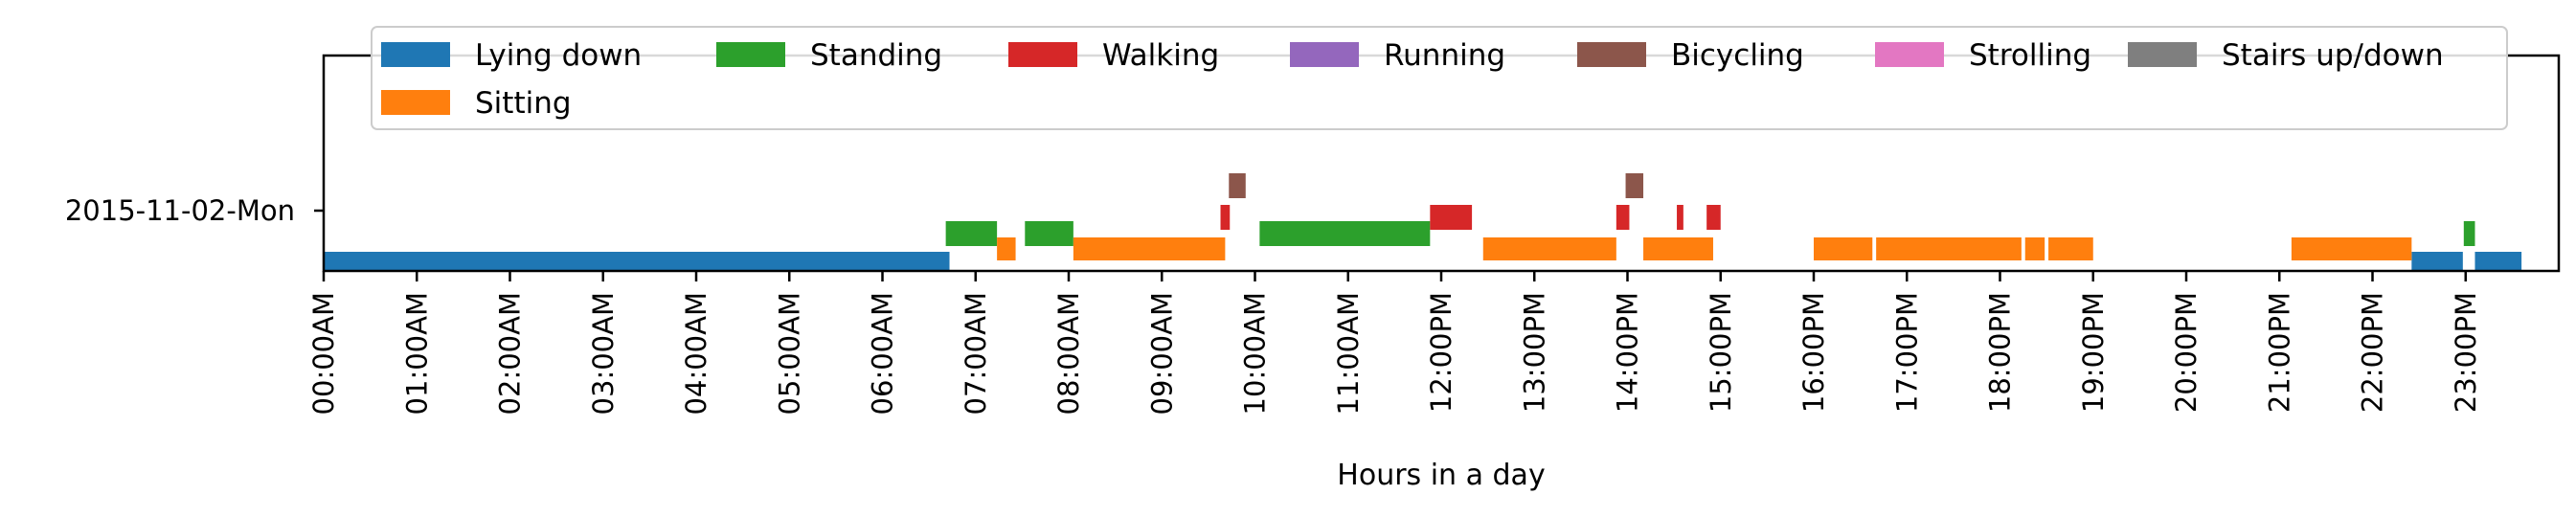 This screenshot has width=2576, height=517. I want to click on legend-item-bicycling: Bicycling, so click(1690, 55).